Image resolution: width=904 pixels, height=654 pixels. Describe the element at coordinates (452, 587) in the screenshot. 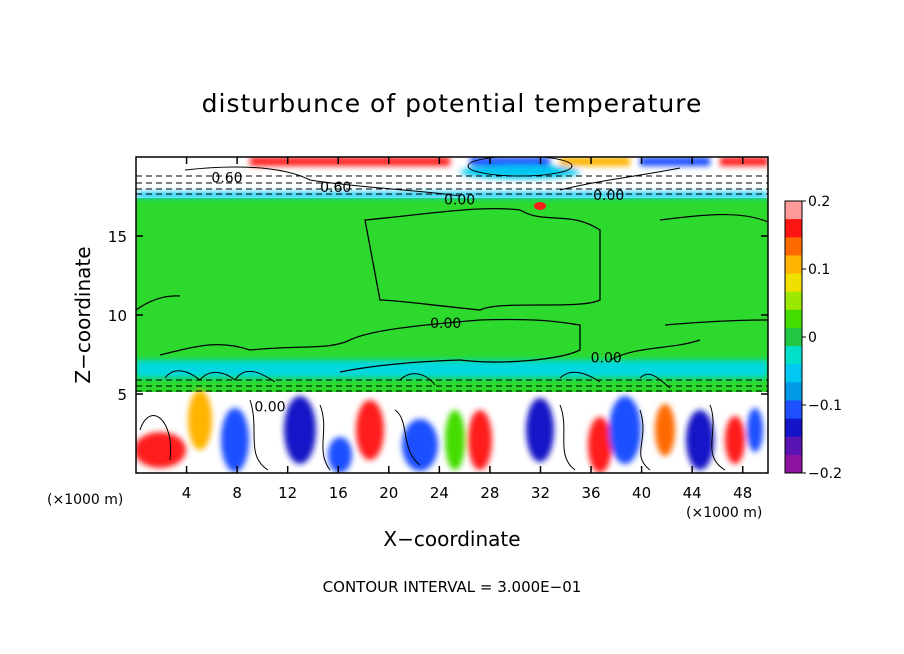

I see `contour-interval-footer: CONTOUR INTERVAL = 3.000E−01` at that location.